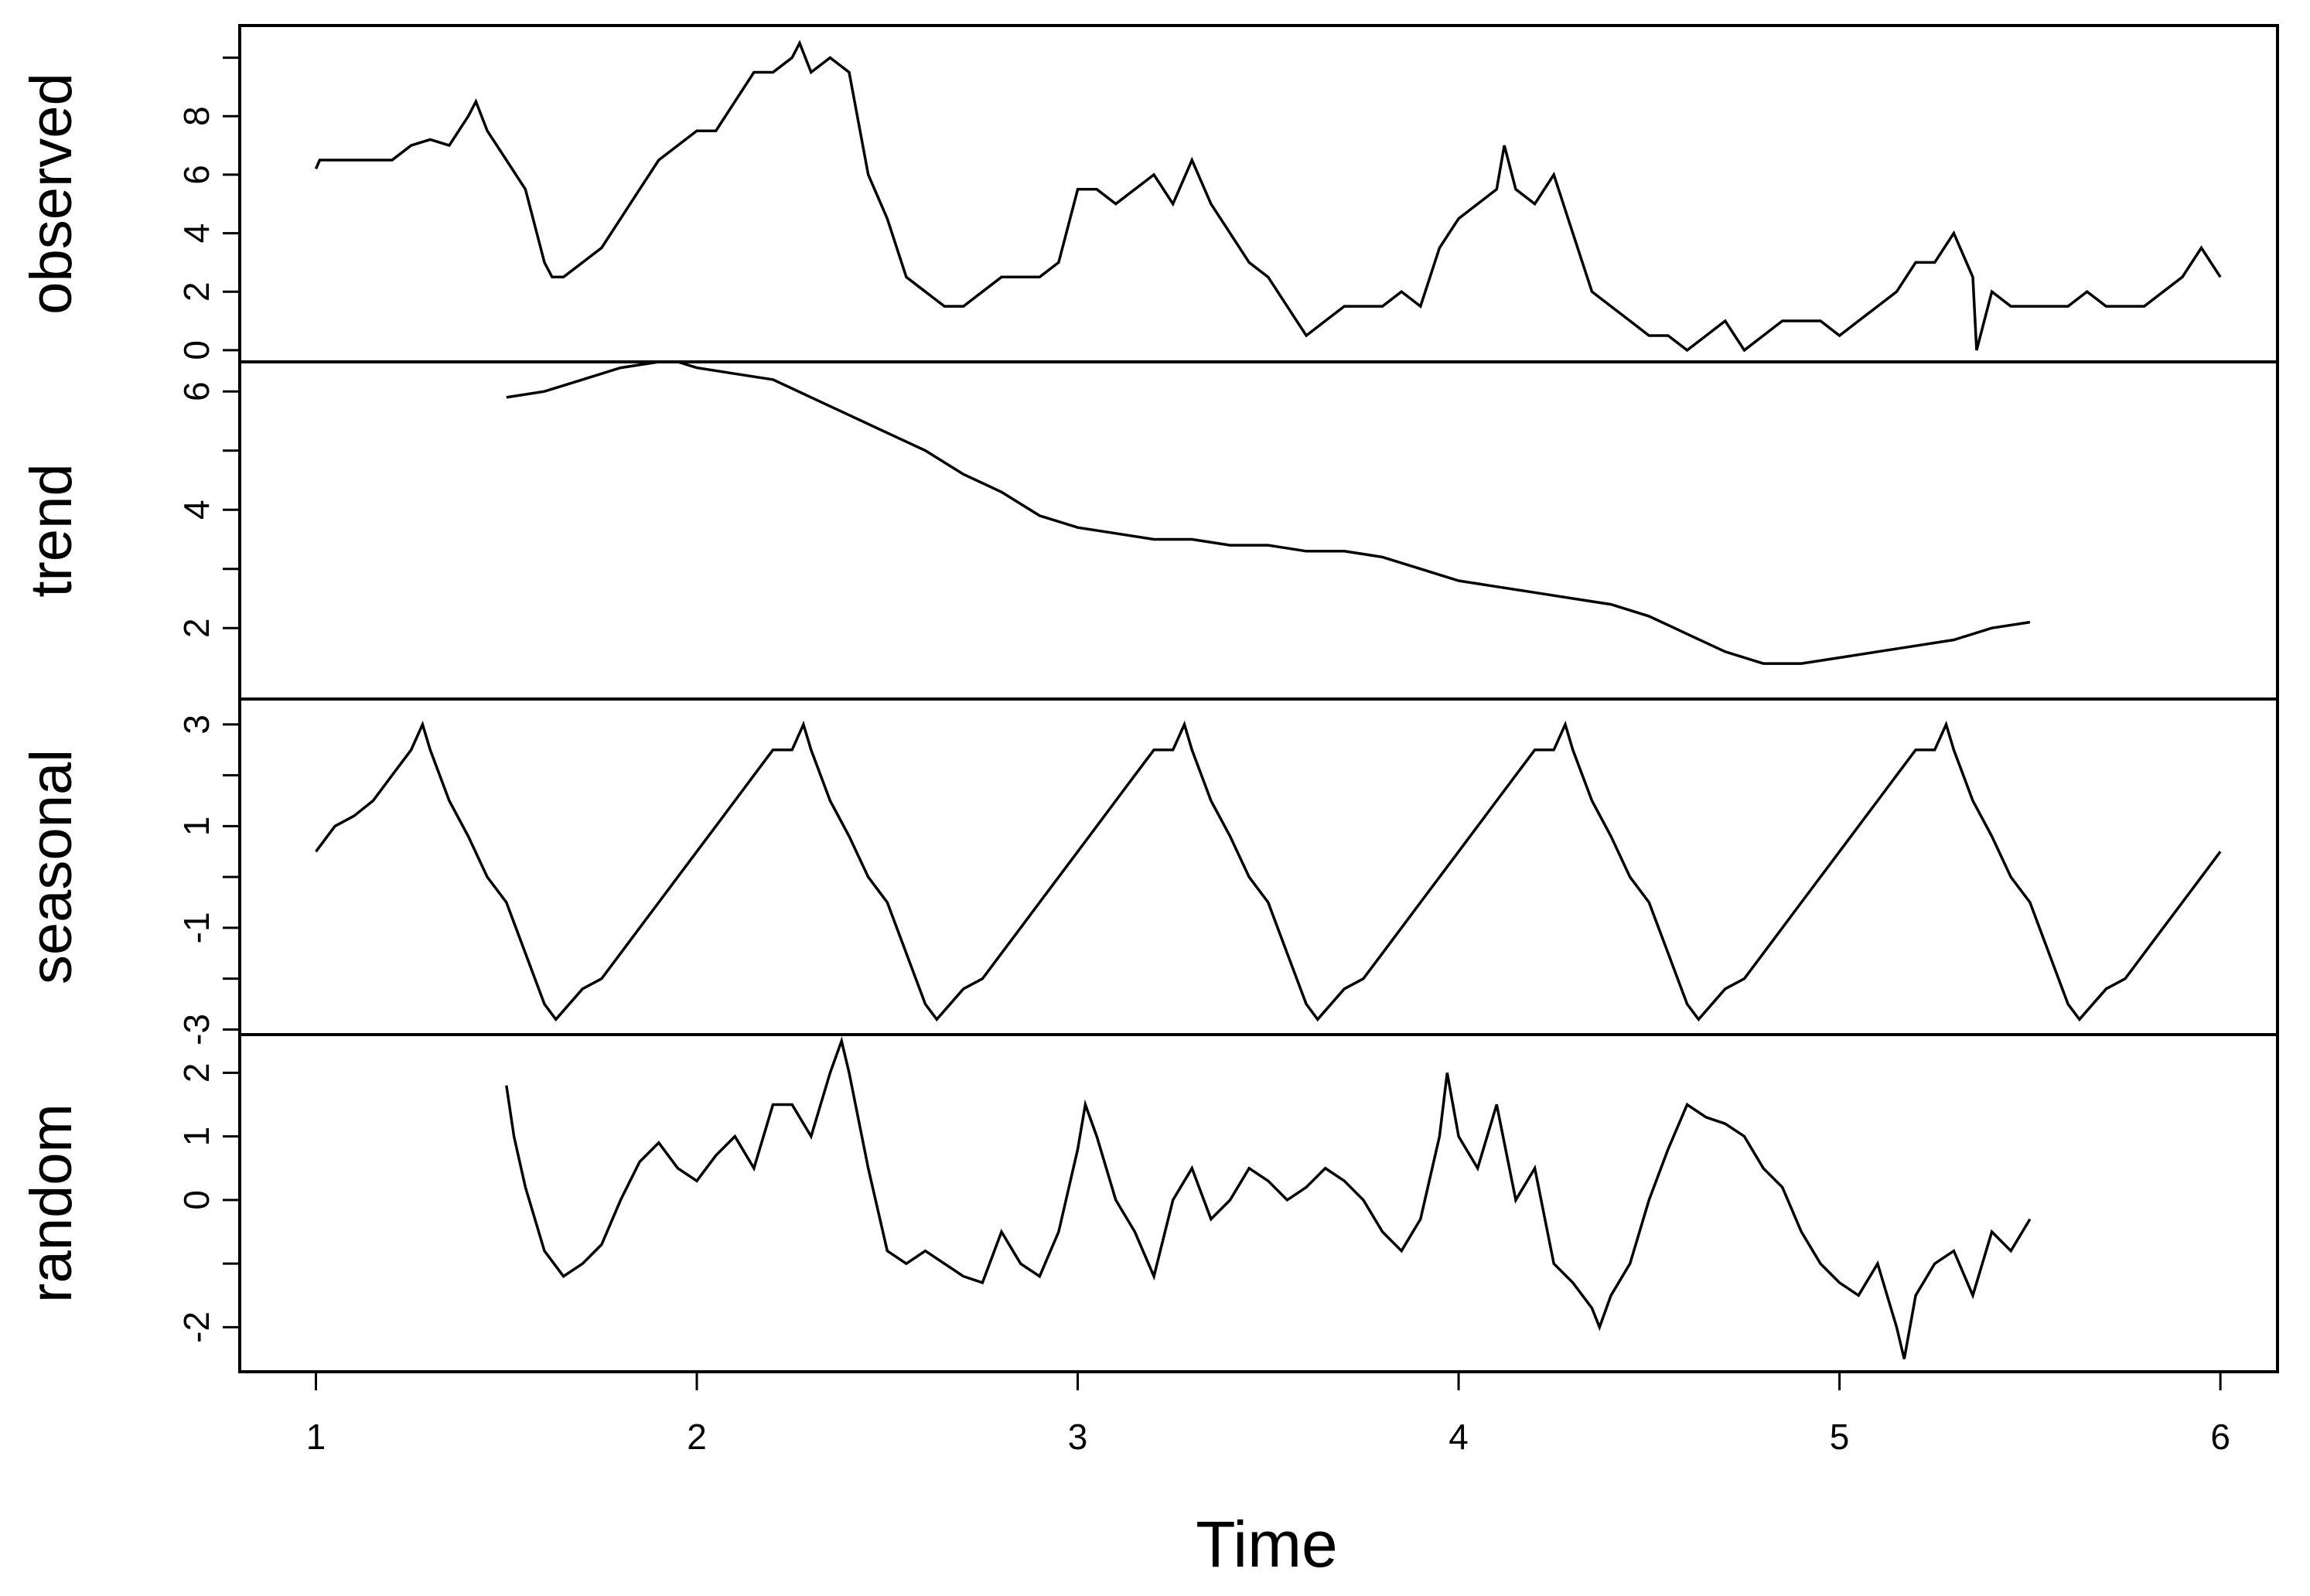  What do you see at coordinates (196, 827) in the screenshot?
I see `seasonal-y-tick-label: 1` at bounding box center [196, 827].